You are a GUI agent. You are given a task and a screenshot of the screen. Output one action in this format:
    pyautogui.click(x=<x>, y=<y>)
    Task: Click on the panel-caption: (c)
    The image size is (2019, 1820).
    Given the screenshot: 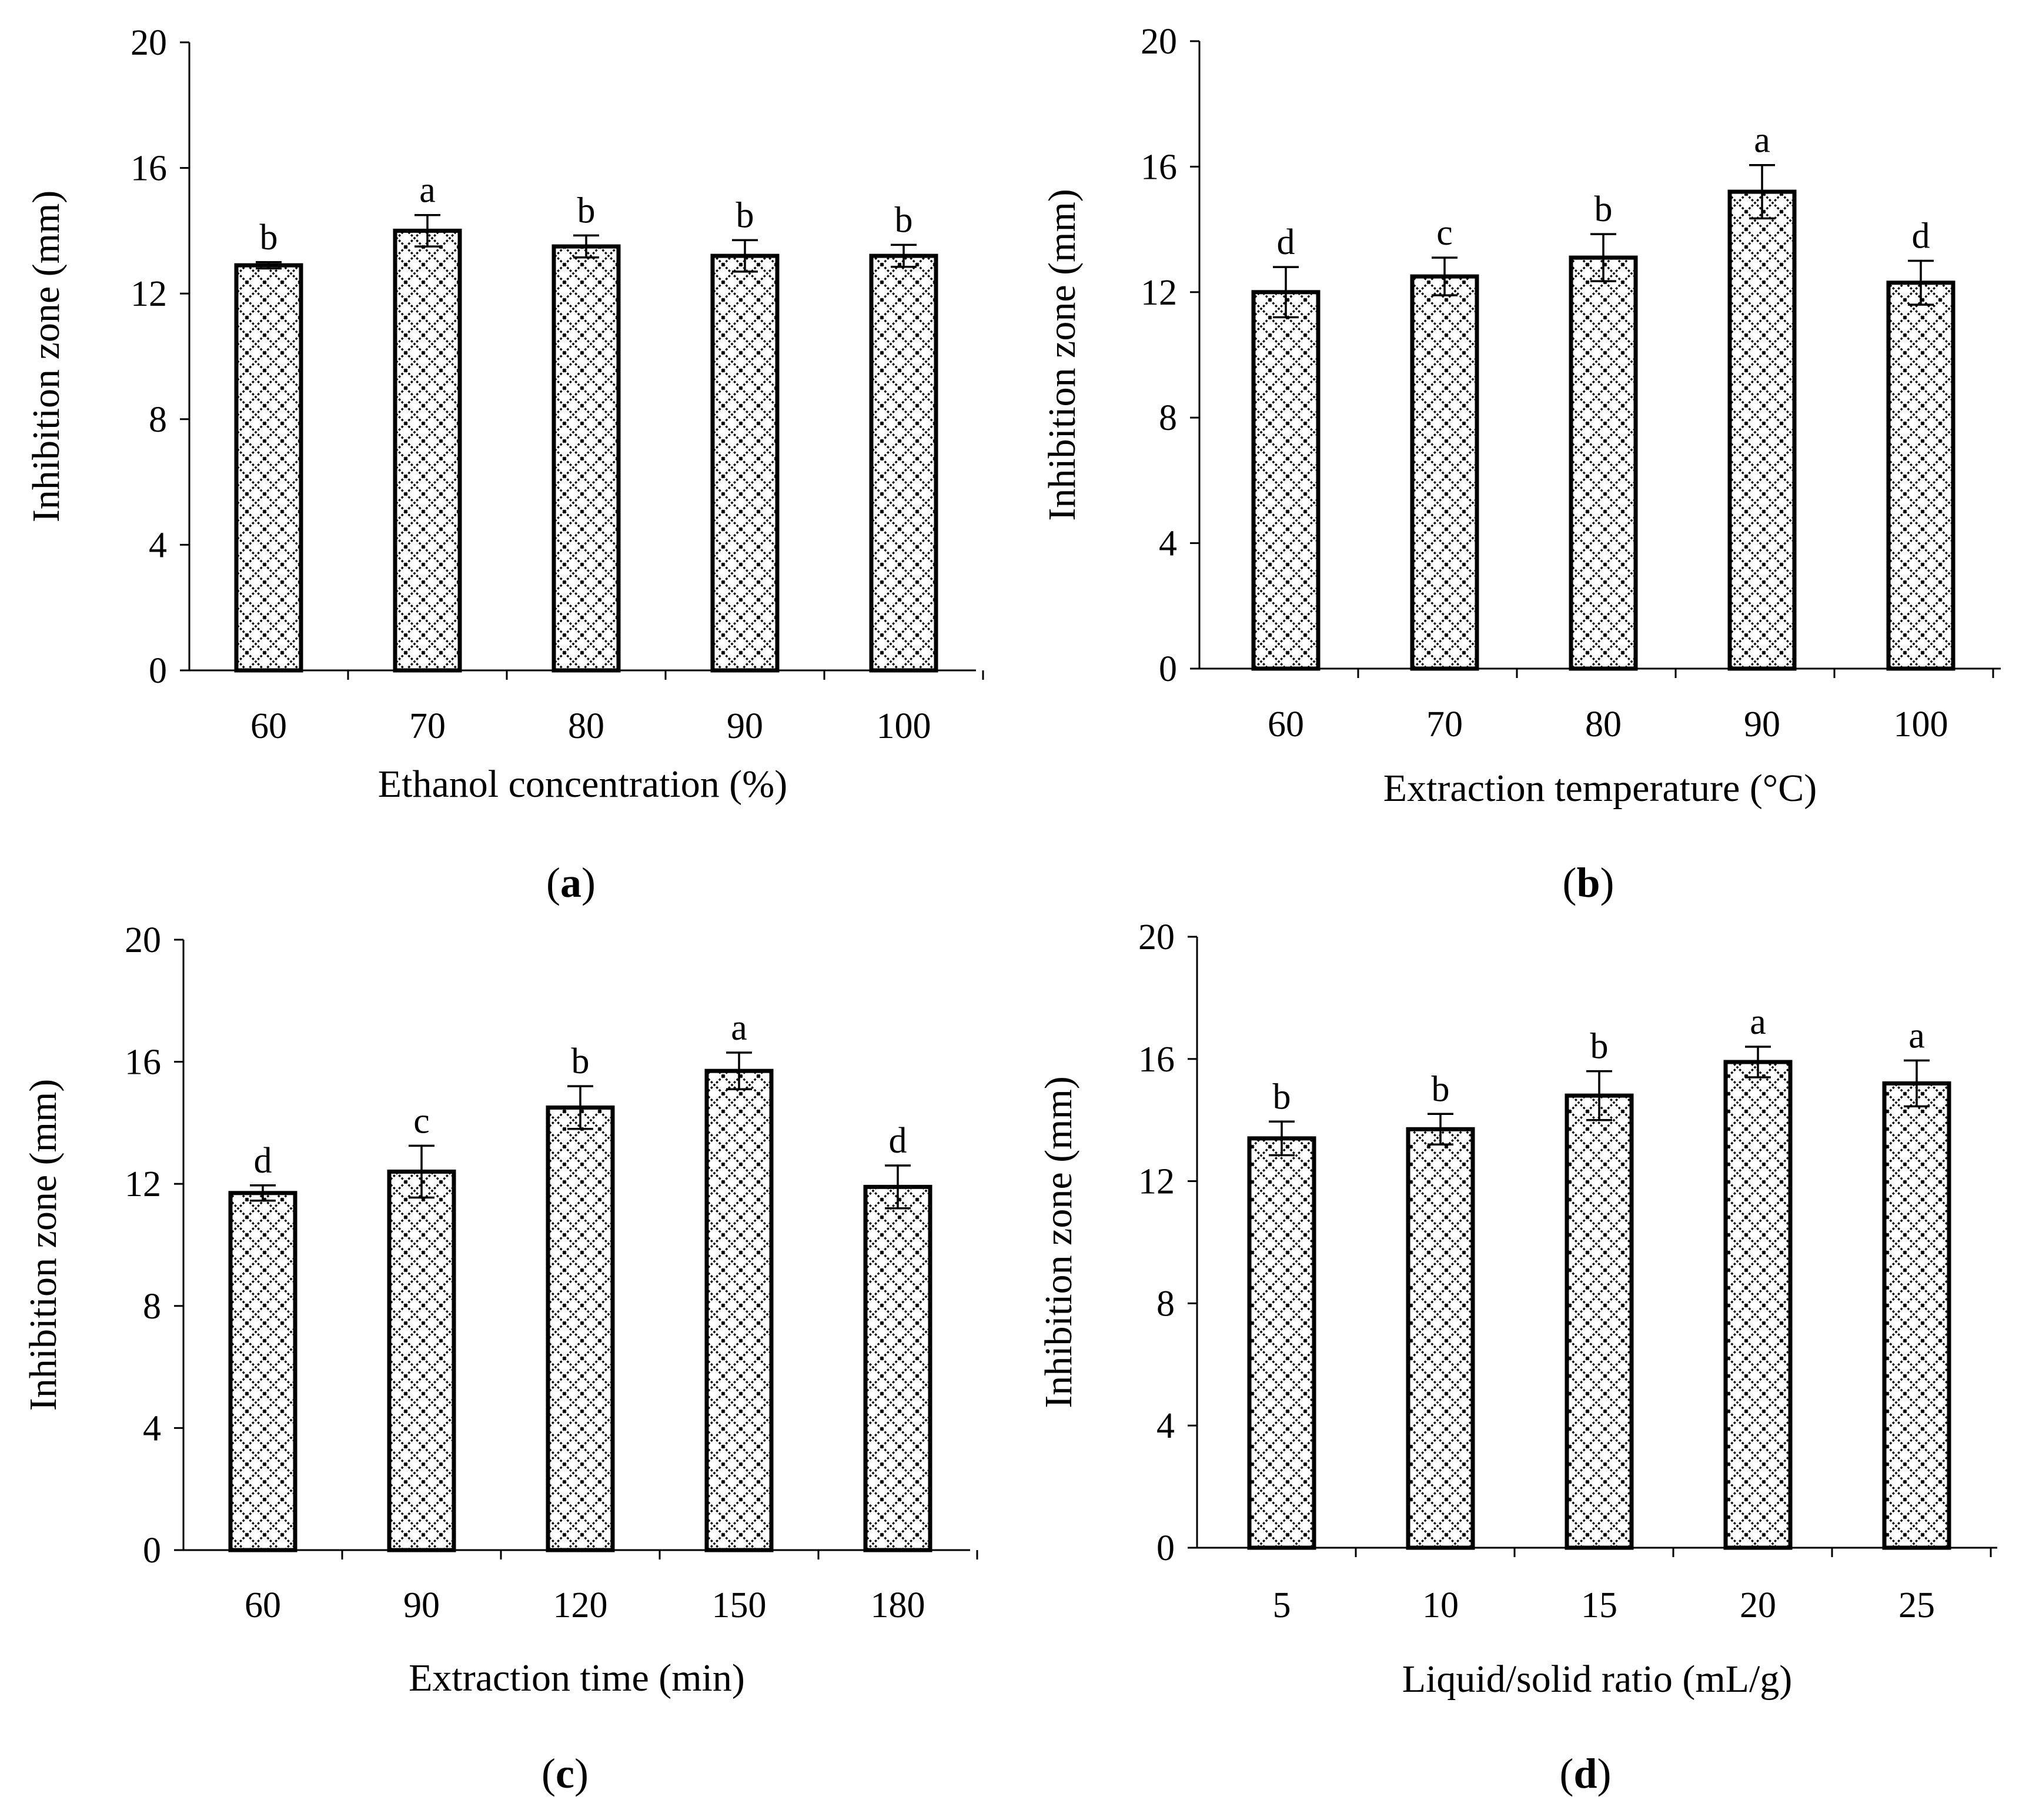 What is the action you would take?
    pyautogui.click(x=565, y=1773)
    